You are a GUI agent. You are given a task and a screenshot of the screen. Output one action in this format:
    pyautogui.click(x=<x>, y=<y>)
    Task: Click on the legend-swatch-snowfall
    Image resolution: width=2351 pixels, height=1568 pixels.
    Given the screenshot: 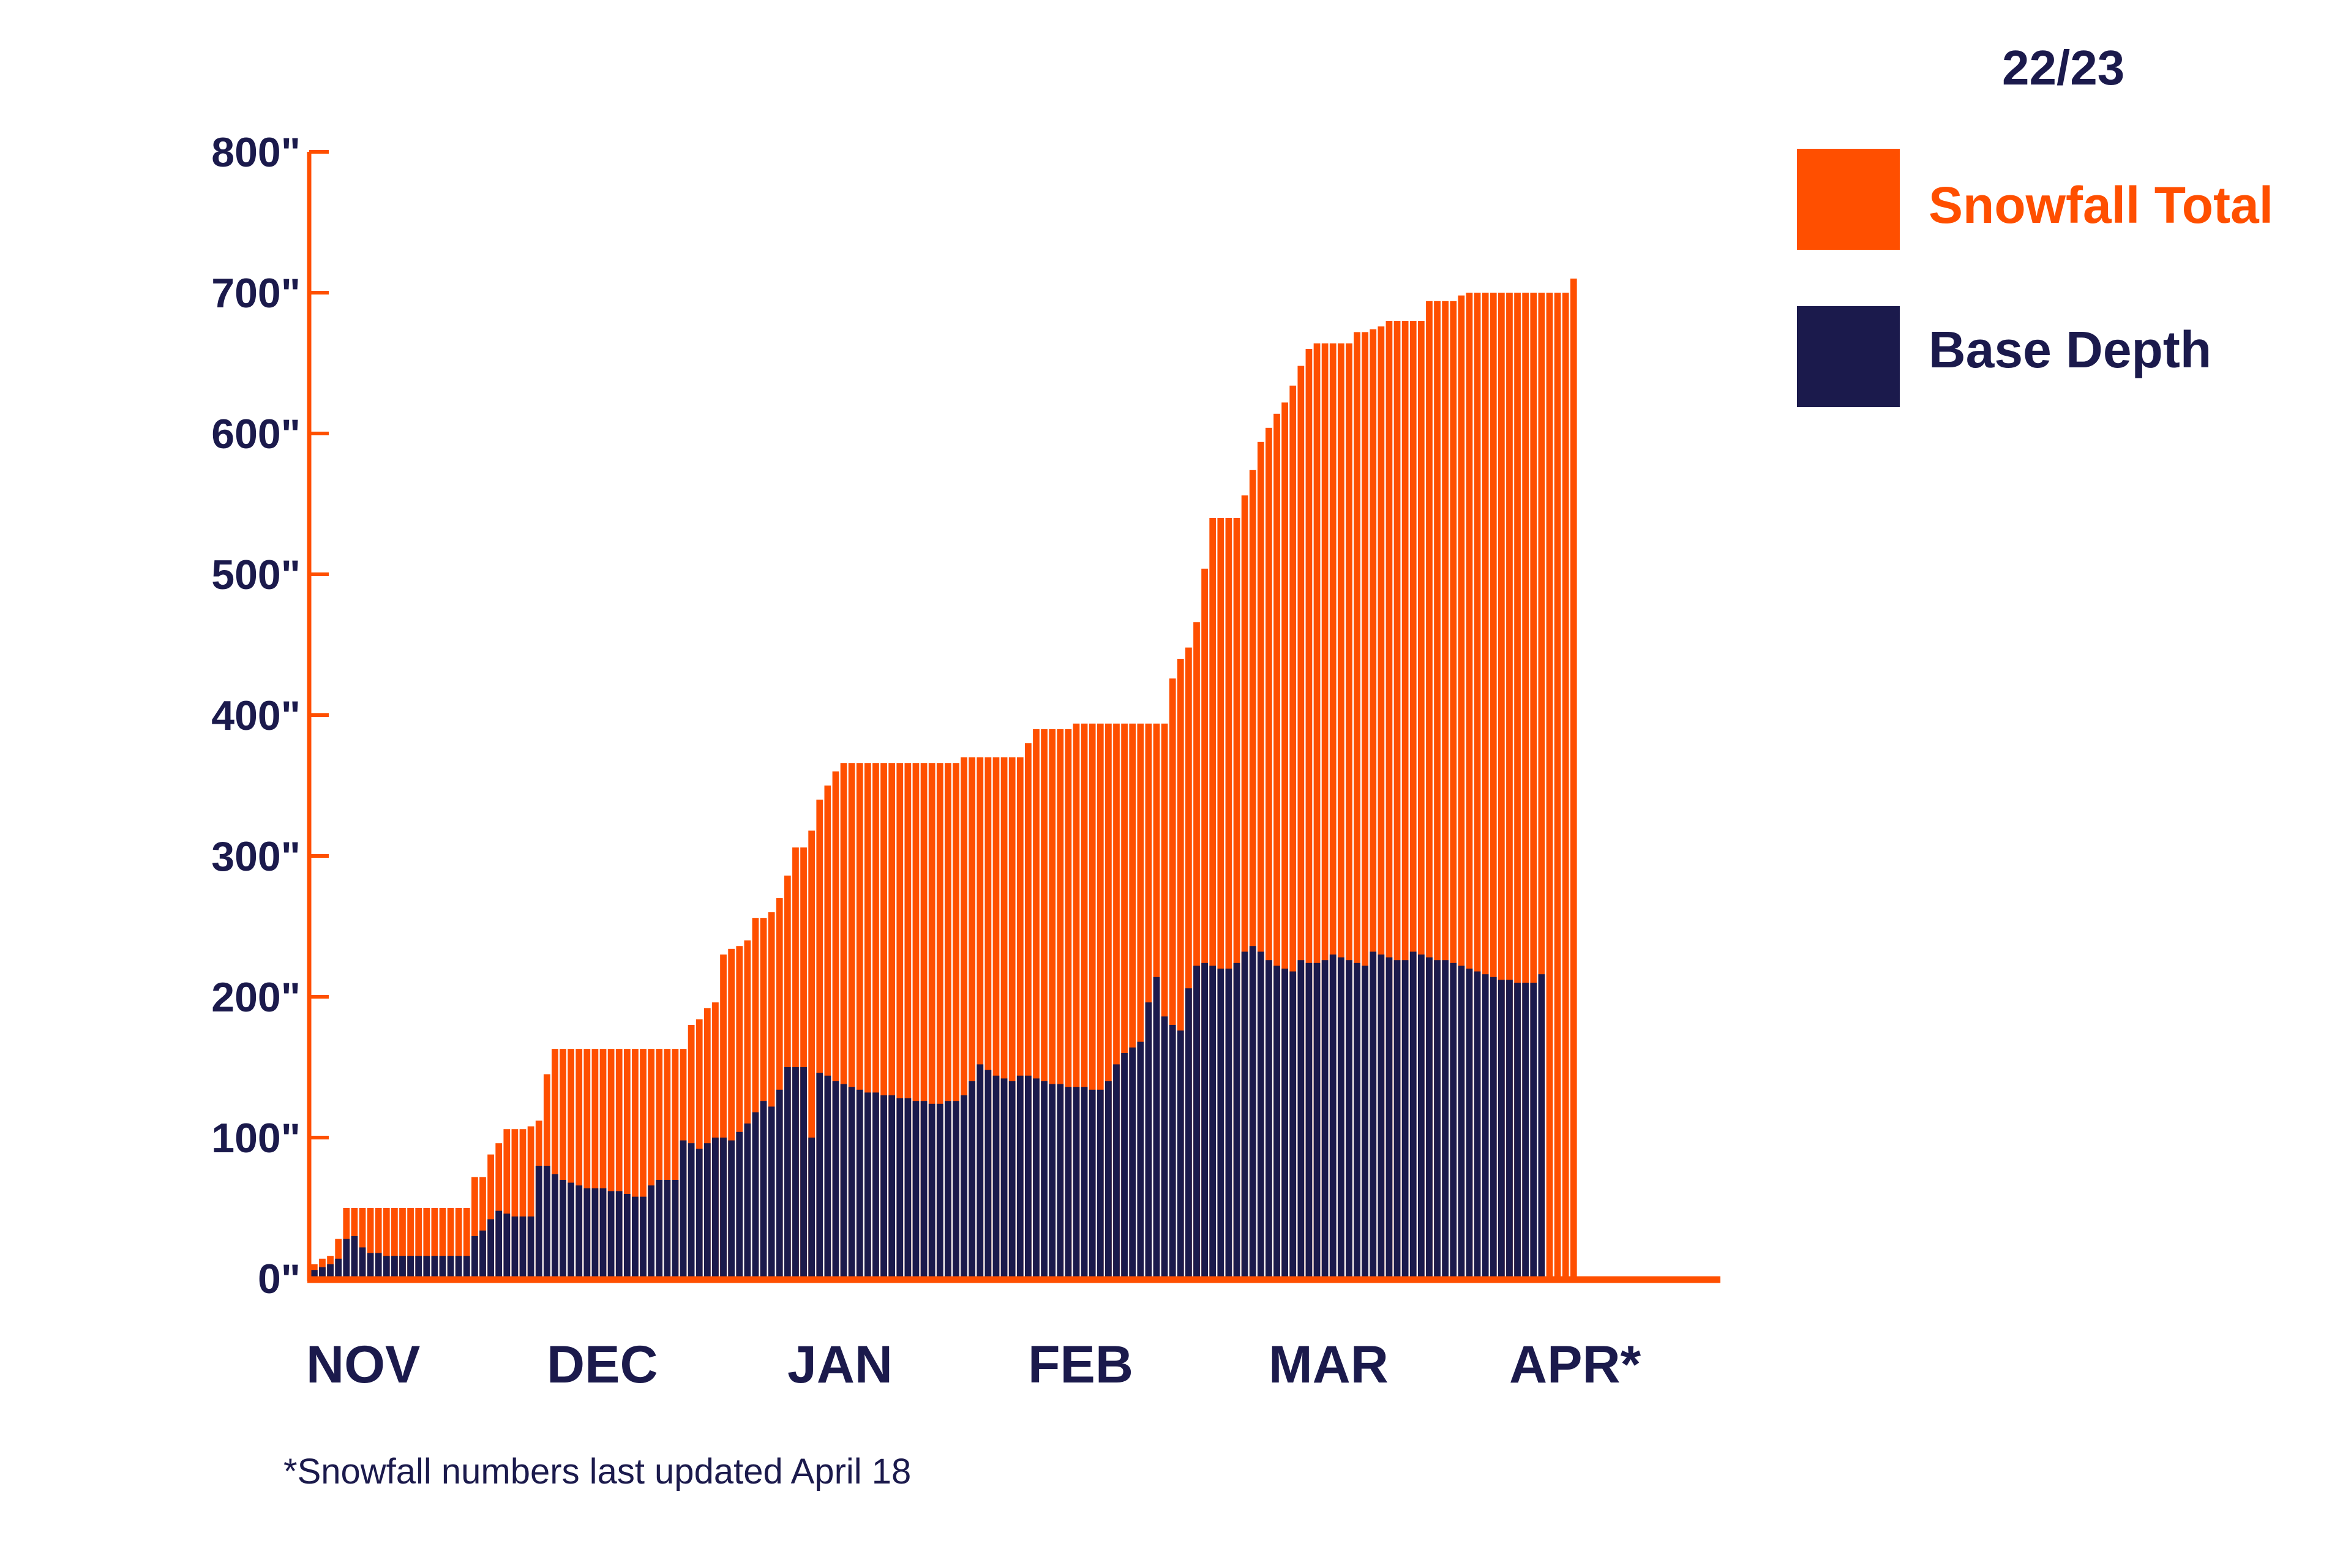 What is the action you would take?
    pyautogui.click(x=1848, y=199)
    